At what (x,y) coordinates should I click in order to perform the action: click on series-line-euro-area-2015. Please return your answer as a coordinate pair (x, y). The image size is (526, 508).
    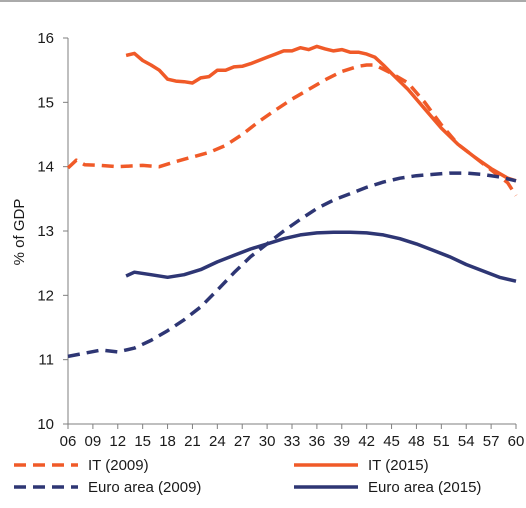
    Looking at the image, I should click on (321, 256).